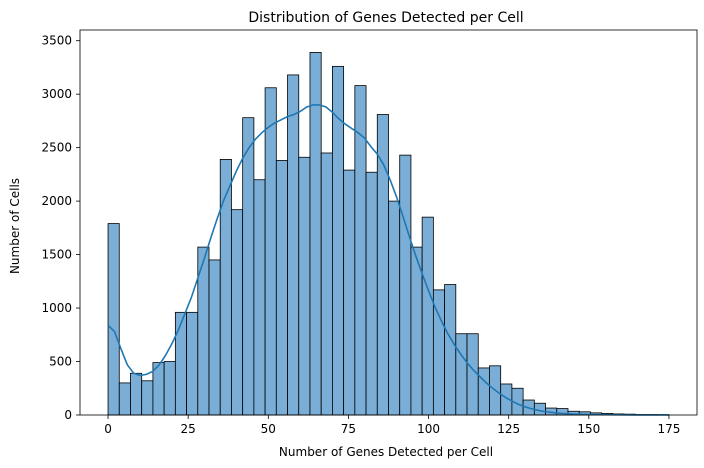  Describe the element at coordinates (428, 429) in the screenshot. I see `x-tick-label: 100` at that location.